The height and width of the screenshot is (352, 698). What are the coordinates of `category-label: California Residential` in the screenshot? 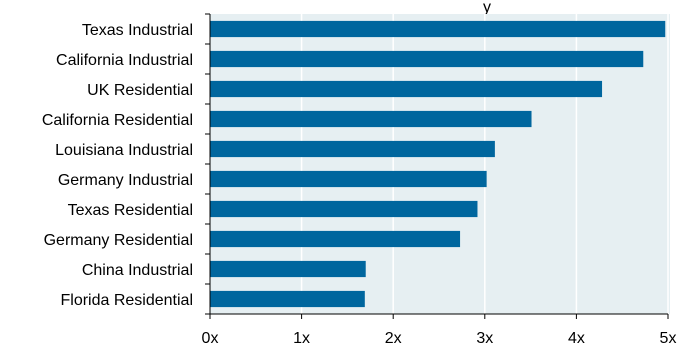 It's located at (117, 120).